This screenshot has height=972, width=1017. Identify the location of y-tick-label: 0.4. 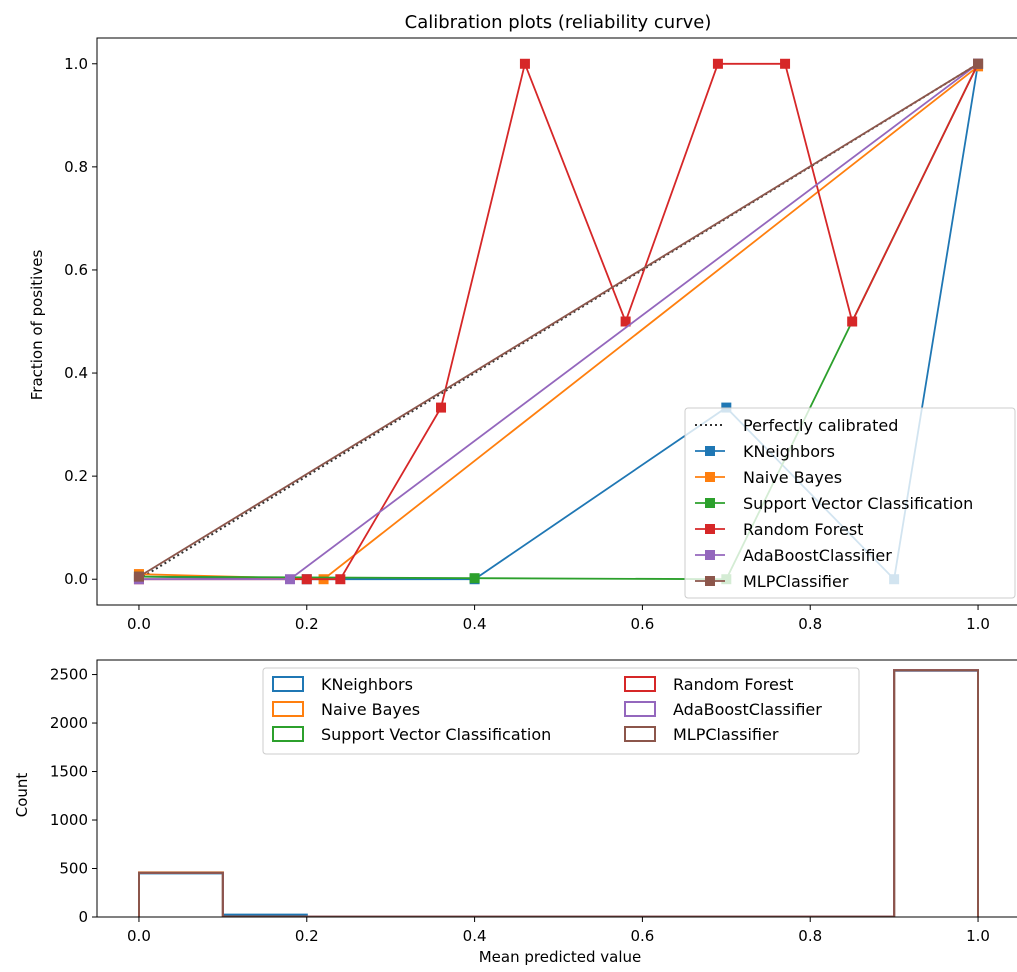
(76, 373).